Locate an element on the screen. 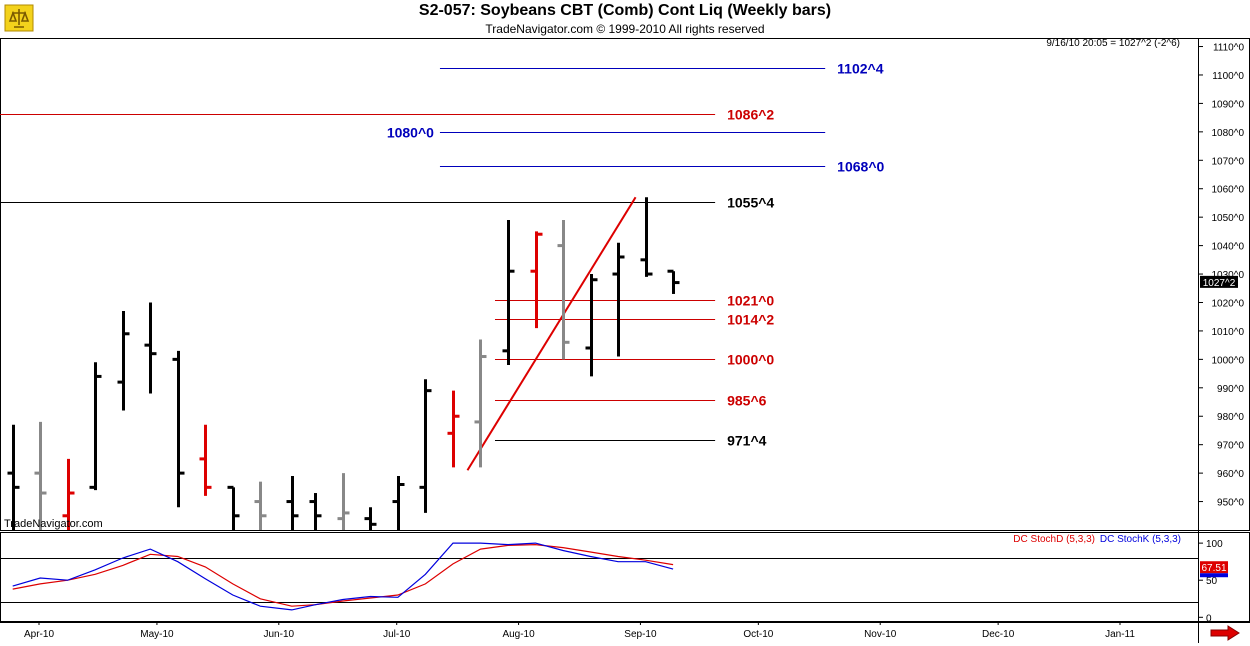 This screenshot has width=1250, height=646. stoch-tick-label: 100 is located at coordinates (1214, 544).